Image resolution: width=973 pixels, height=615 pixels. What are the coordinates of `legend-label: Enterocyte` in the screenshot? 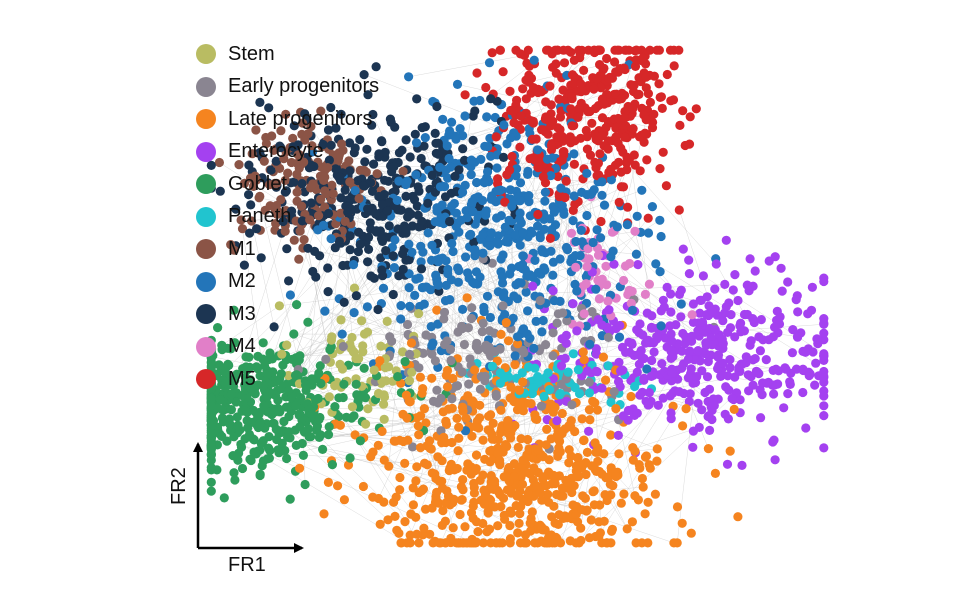 It's located at (276, 151).